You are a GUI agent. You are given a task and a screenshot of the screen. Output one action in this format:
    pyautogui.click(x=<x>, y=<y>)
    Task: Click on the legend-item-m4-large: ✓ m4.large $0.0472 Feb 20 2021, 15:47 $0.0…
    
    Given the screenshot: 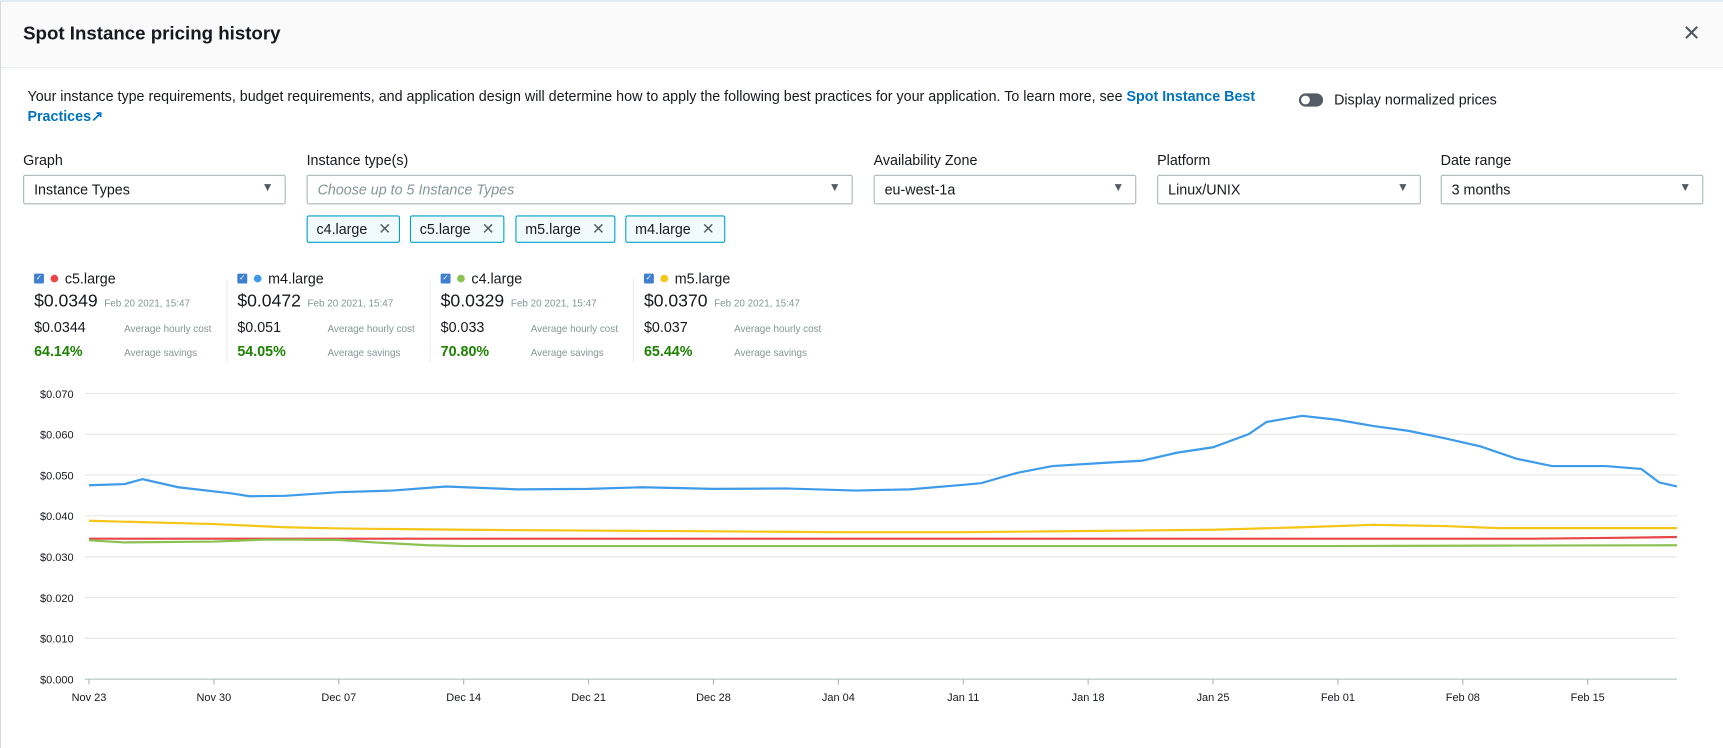 What is the action you would take?
    pyautogui.click(x=338, y=314)
    